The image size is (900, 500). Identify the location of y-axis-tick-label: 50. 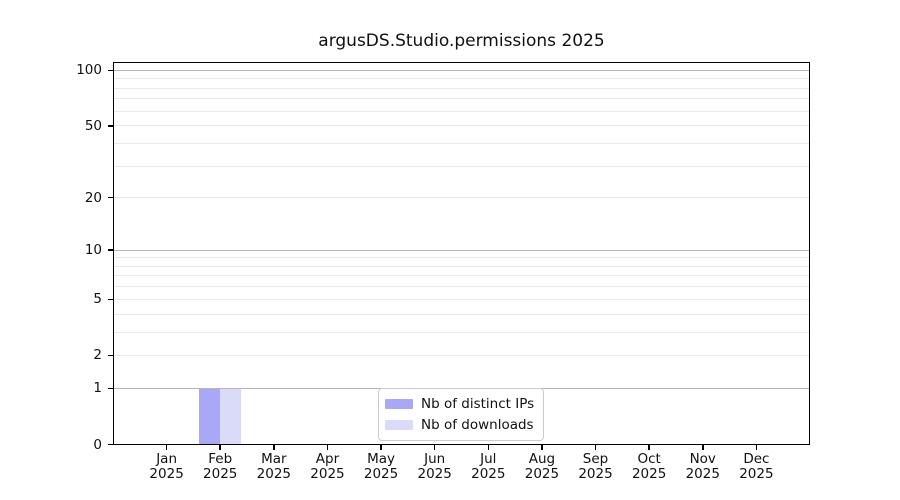
(93, 125).